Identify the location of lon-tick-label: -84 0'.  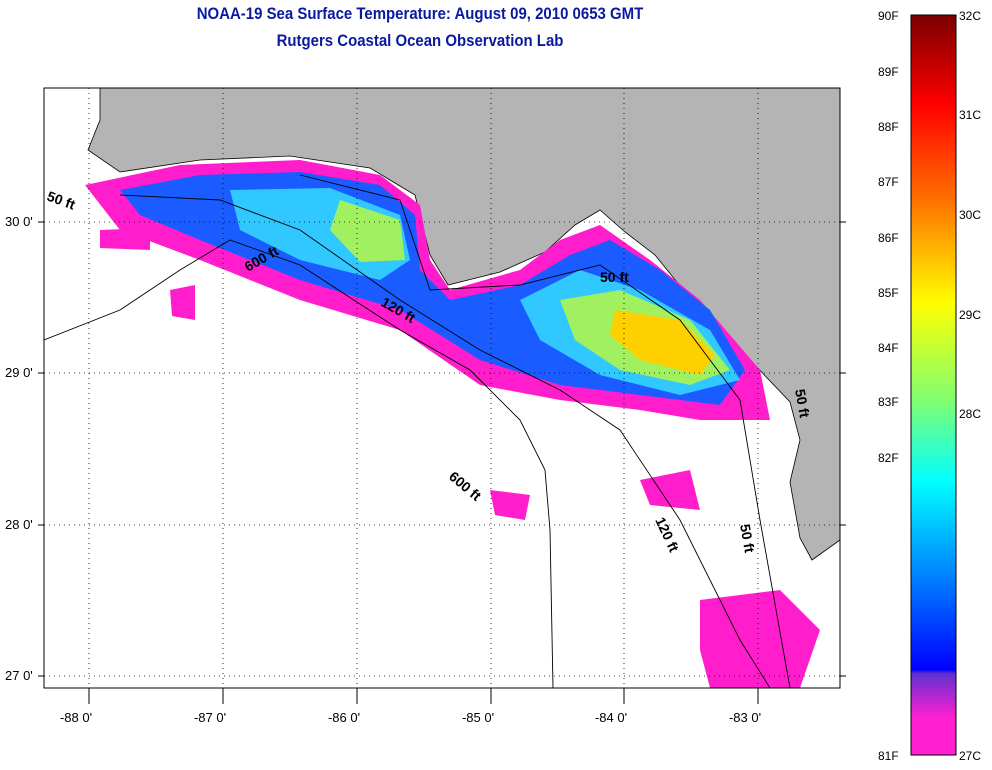
(611, 717).